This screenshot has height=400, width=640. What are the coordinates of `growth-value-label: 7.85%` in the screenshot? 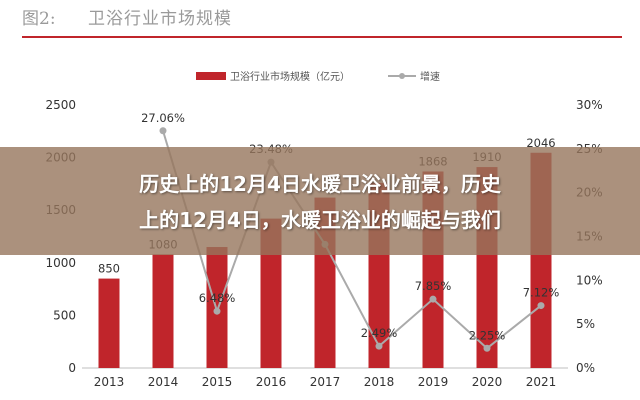 It's located at (433, 286).